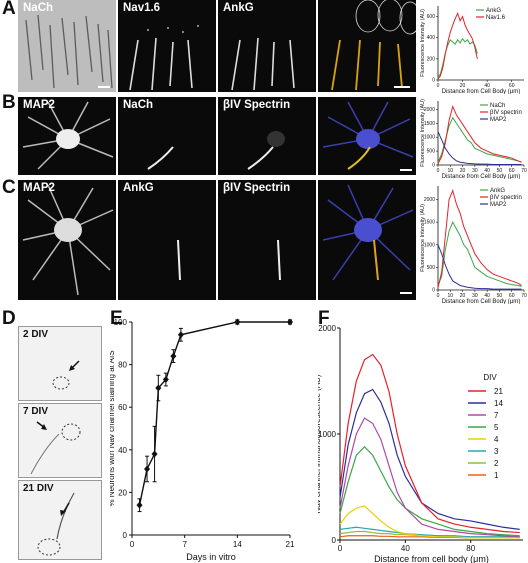 The image size is (528, 563). What do you see at coordinates (257, 105) in the screenshot?
I see `image-label: βIV Spectrin` at bounding box center [257, 105].